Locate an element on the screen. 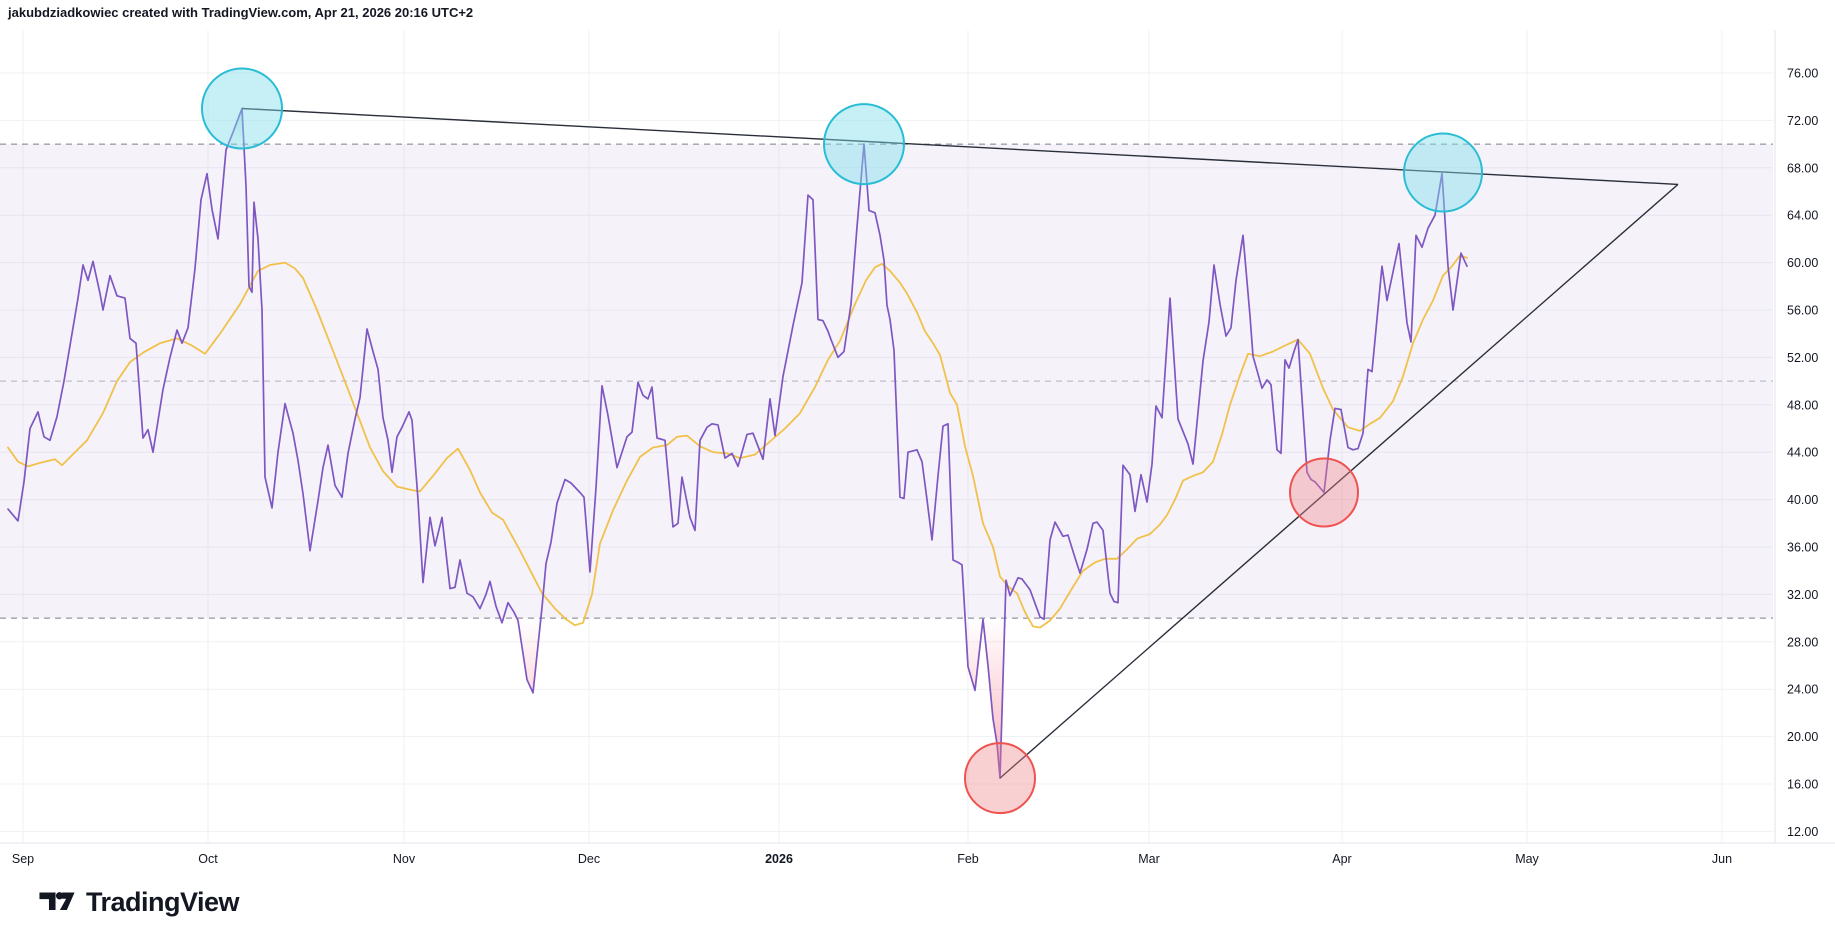 This screenshot has width=1835, height=931. y-tick-label: 32.00 is located at coordinates (1802, 595).